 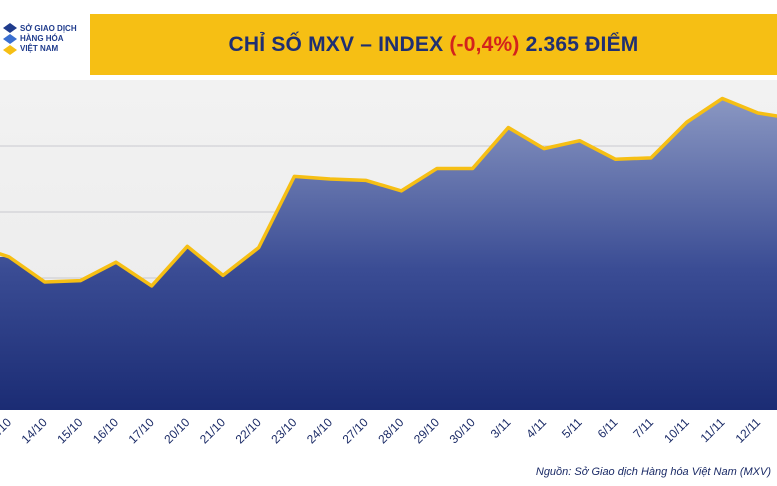 What do you see at coordinates (390, 430) in the screenshot?
I see `x-tick-label: 28/10` at bounding box center [390, 430].